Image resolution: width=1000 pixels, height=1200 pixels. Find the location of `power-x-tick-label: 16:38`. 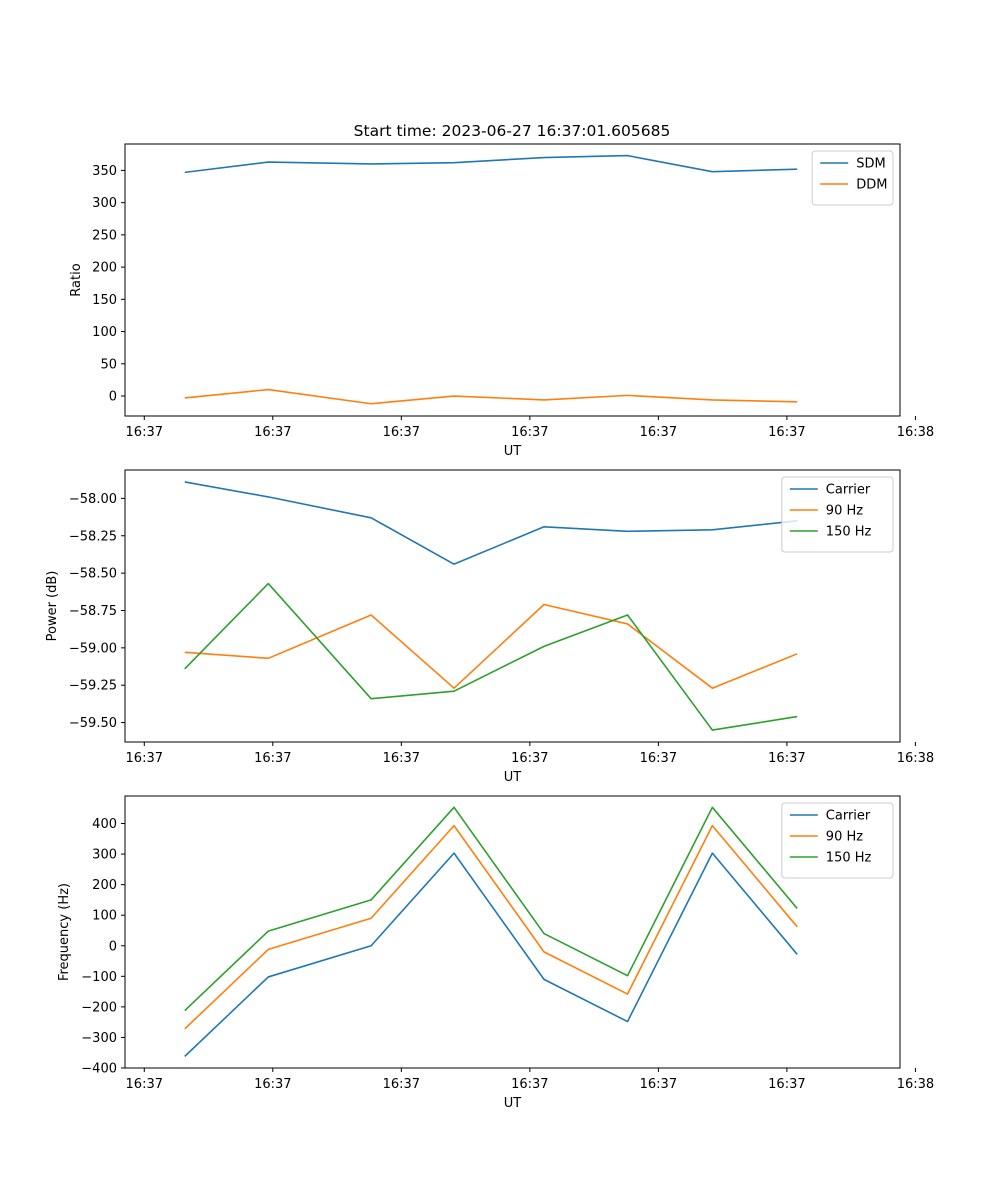

power-x-tick-label: 16:38 is located at coordinates (915, 758).